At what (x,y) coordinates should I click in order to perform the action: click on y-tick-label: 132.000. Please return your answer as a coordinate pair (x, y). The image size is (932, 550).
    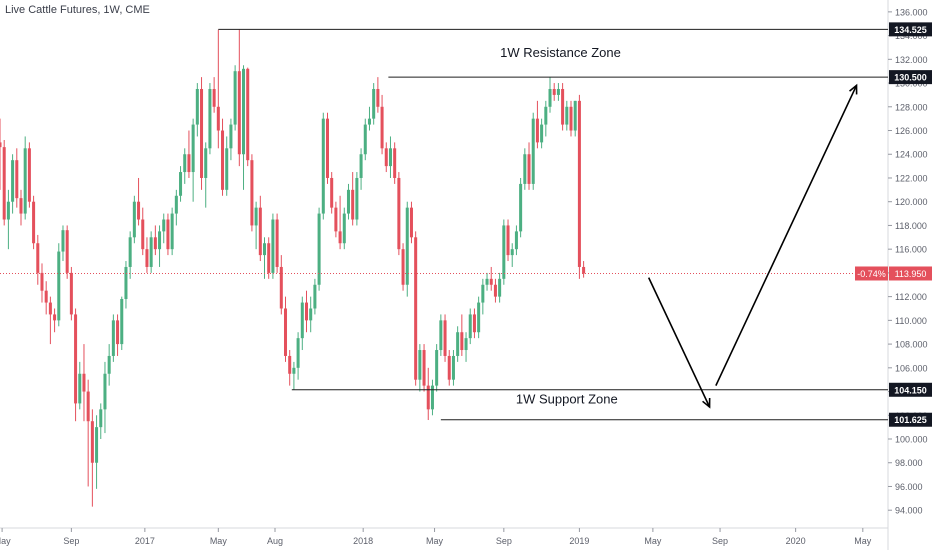
    Looking at the image, I should click on (911, 60).